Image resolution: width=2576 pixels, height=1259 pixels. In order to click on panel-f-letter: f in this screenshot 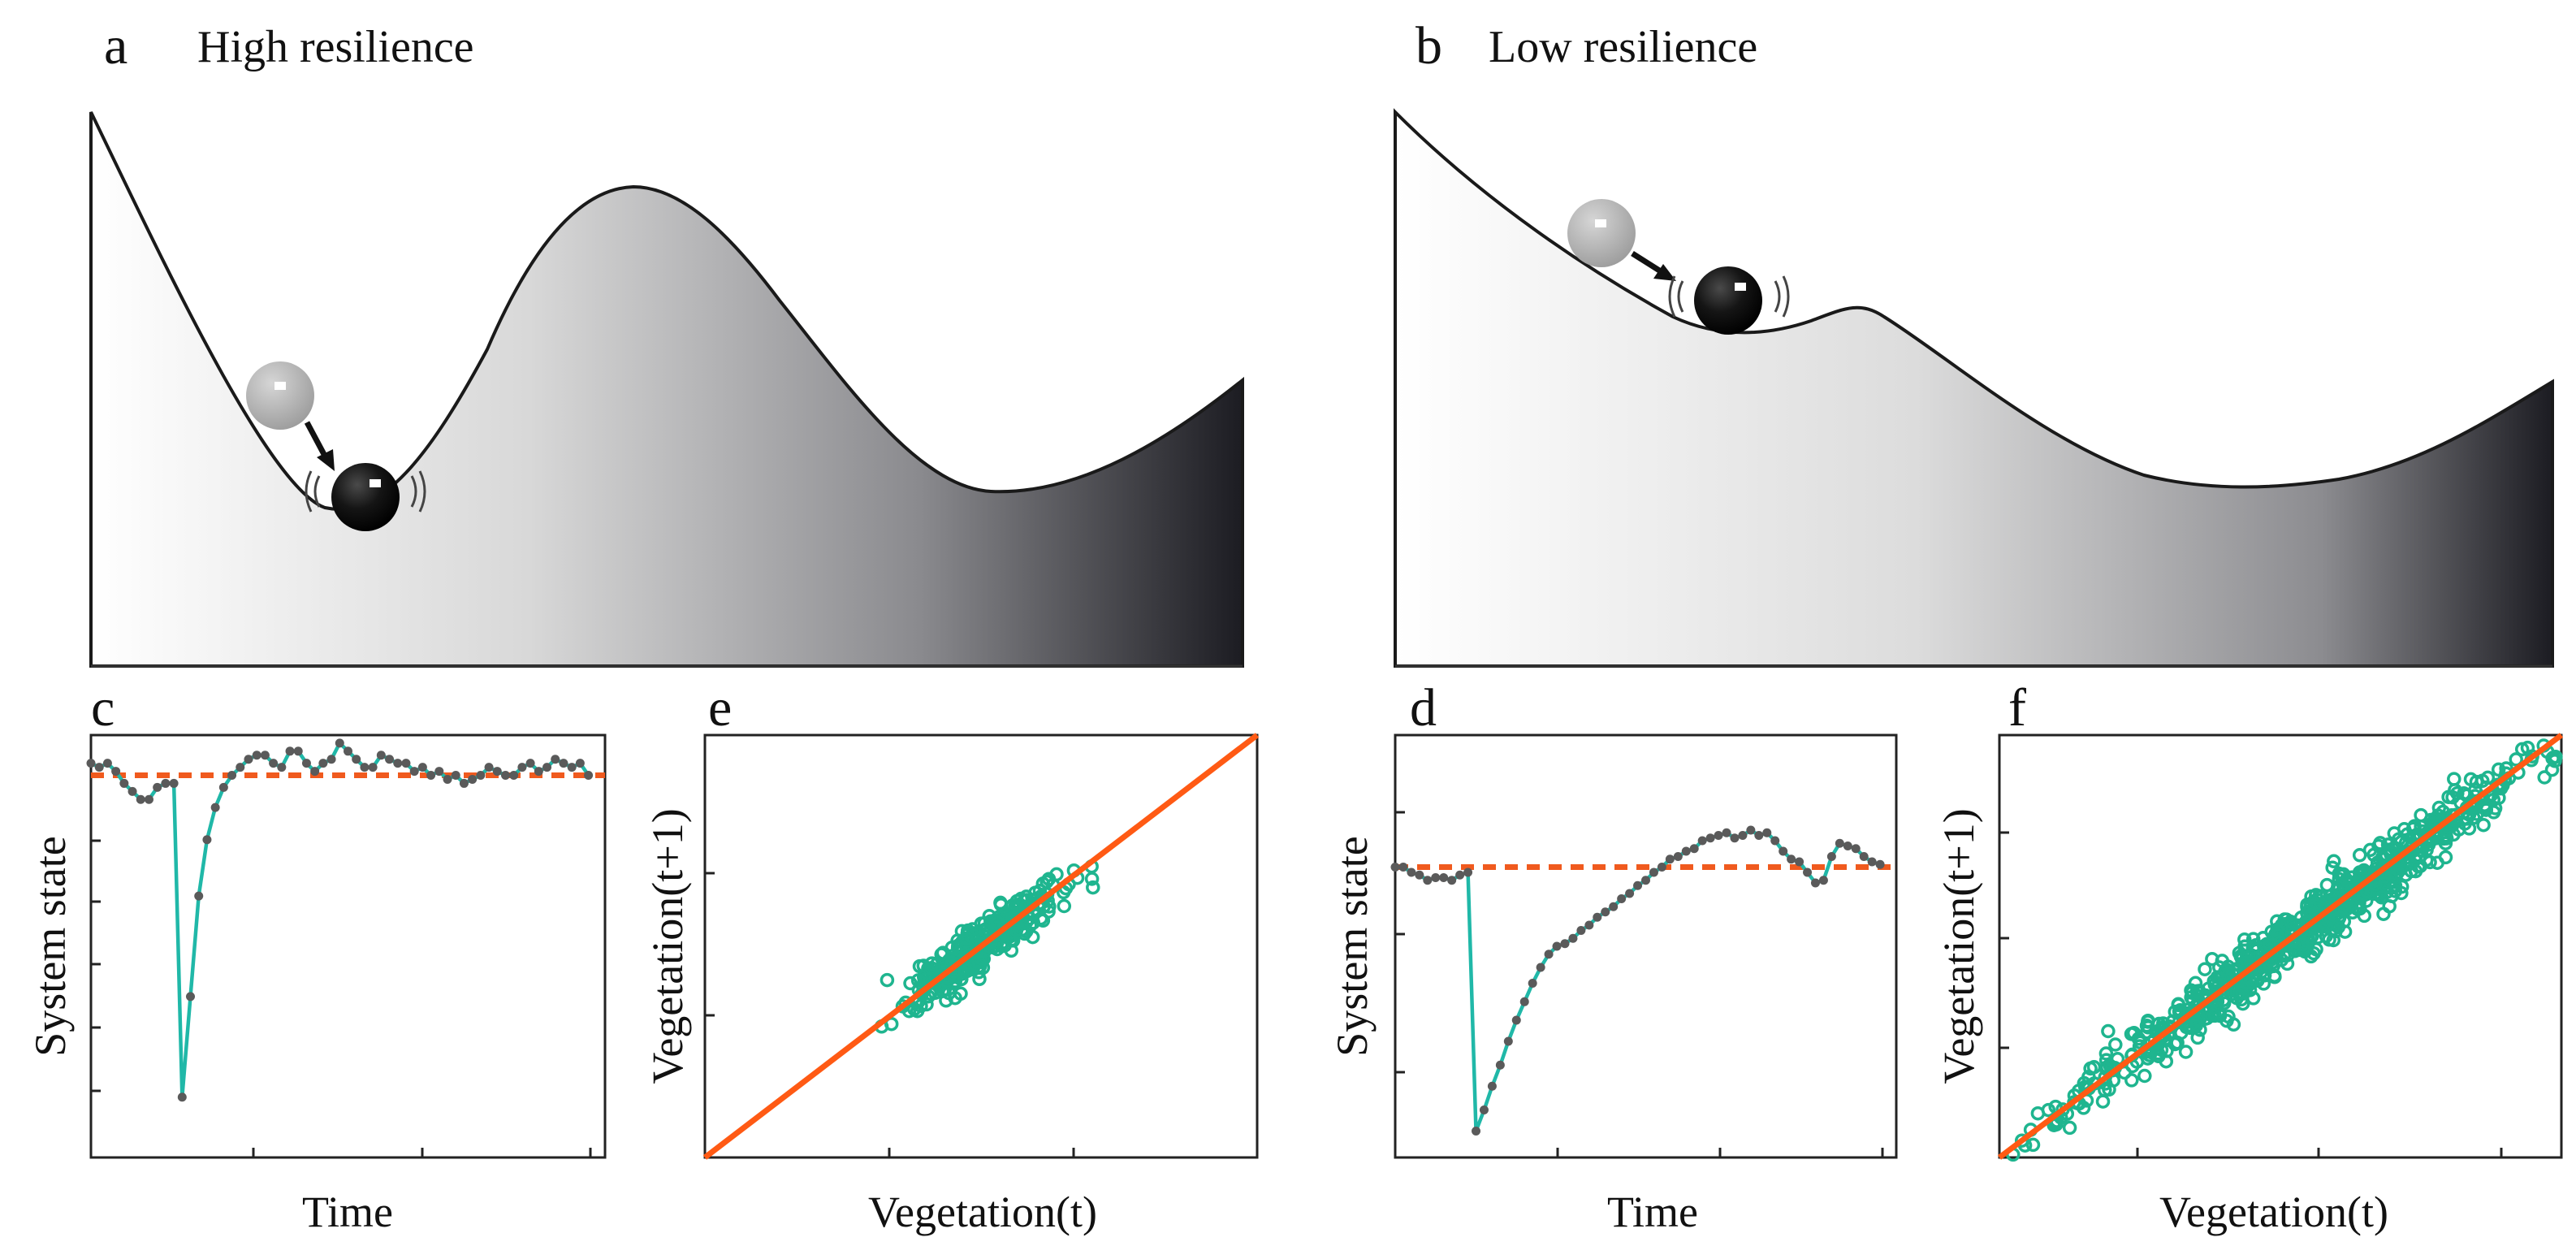, I will do `click(2017, 708)`.